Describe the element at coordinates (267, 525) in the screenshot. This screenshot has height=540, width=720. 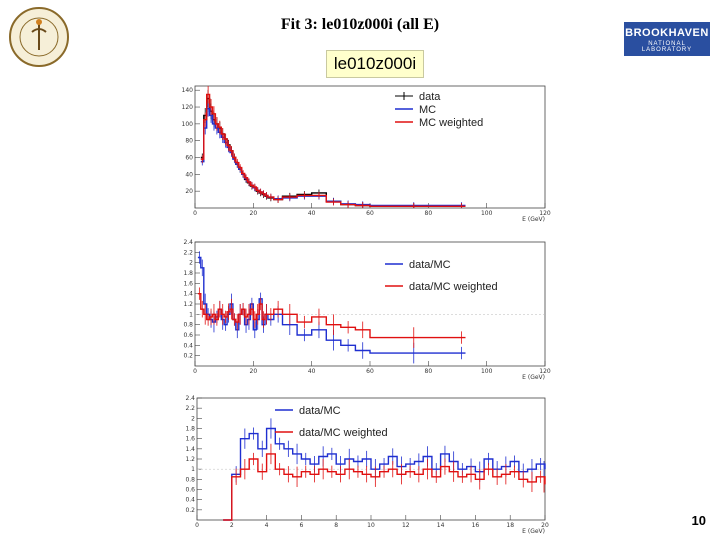
I see `x-tick-label: 4` at that location.